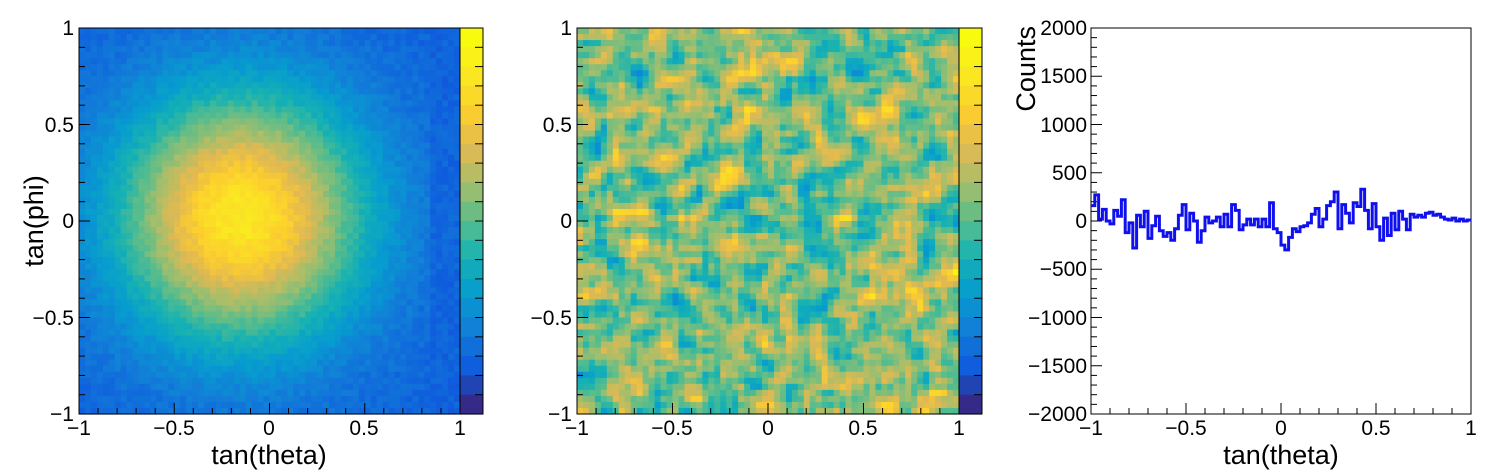  I want to click on colorbar-swatch, so click(471, 231).